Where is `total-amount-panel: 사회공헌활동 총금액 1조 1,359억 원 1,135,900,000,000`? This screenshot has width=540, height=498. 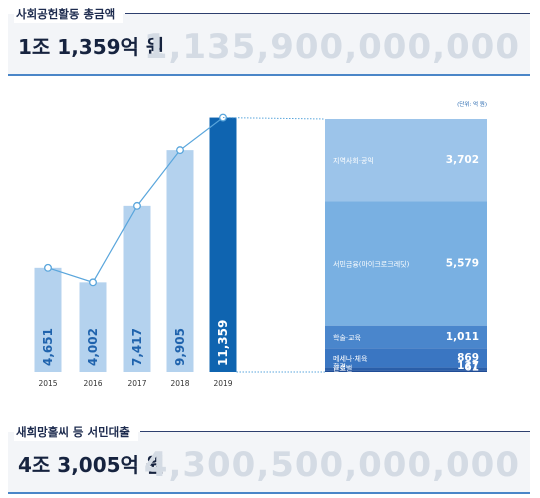 total-amount-panel: 사회공헌활동 총금액 1조 1,359억 원 1,135,900,000,000 is located at coordinates (269, 40).